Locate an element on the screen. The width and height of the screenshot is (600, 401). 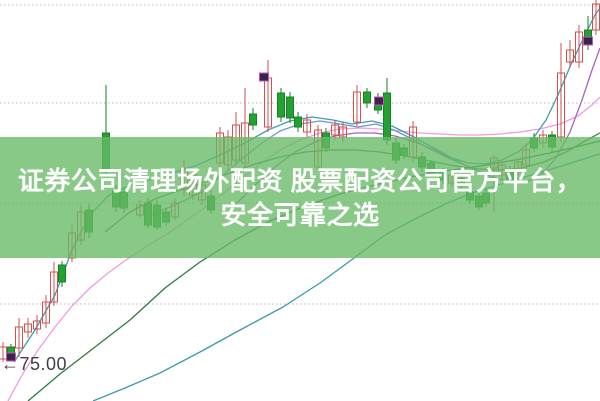
promo-banner-line2: 安全可靠之选 is located at coordinates (300, 214).